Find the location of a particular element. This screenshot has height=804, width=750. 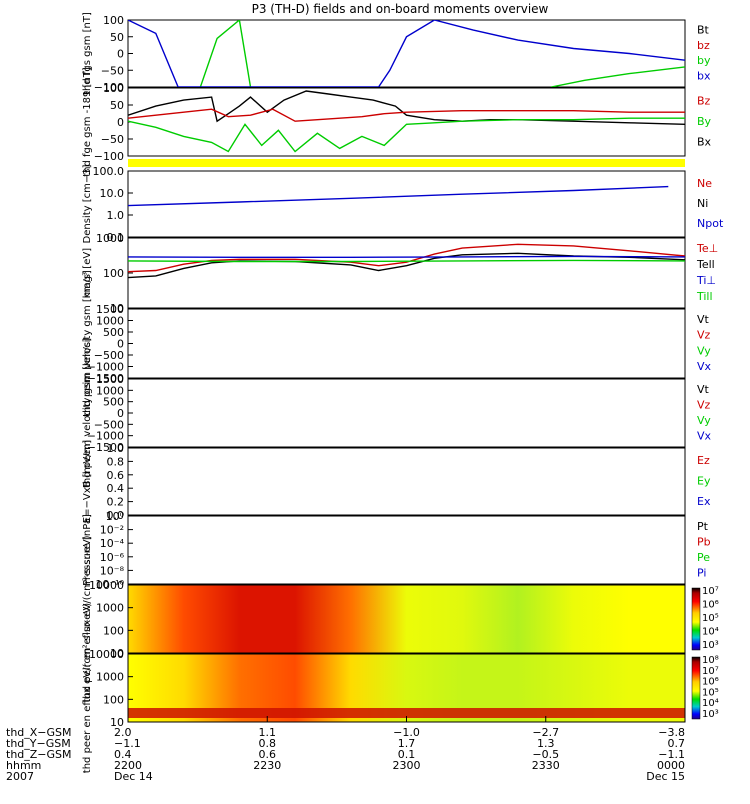

legend-entry: Vx is located at coordinates (704, 366).